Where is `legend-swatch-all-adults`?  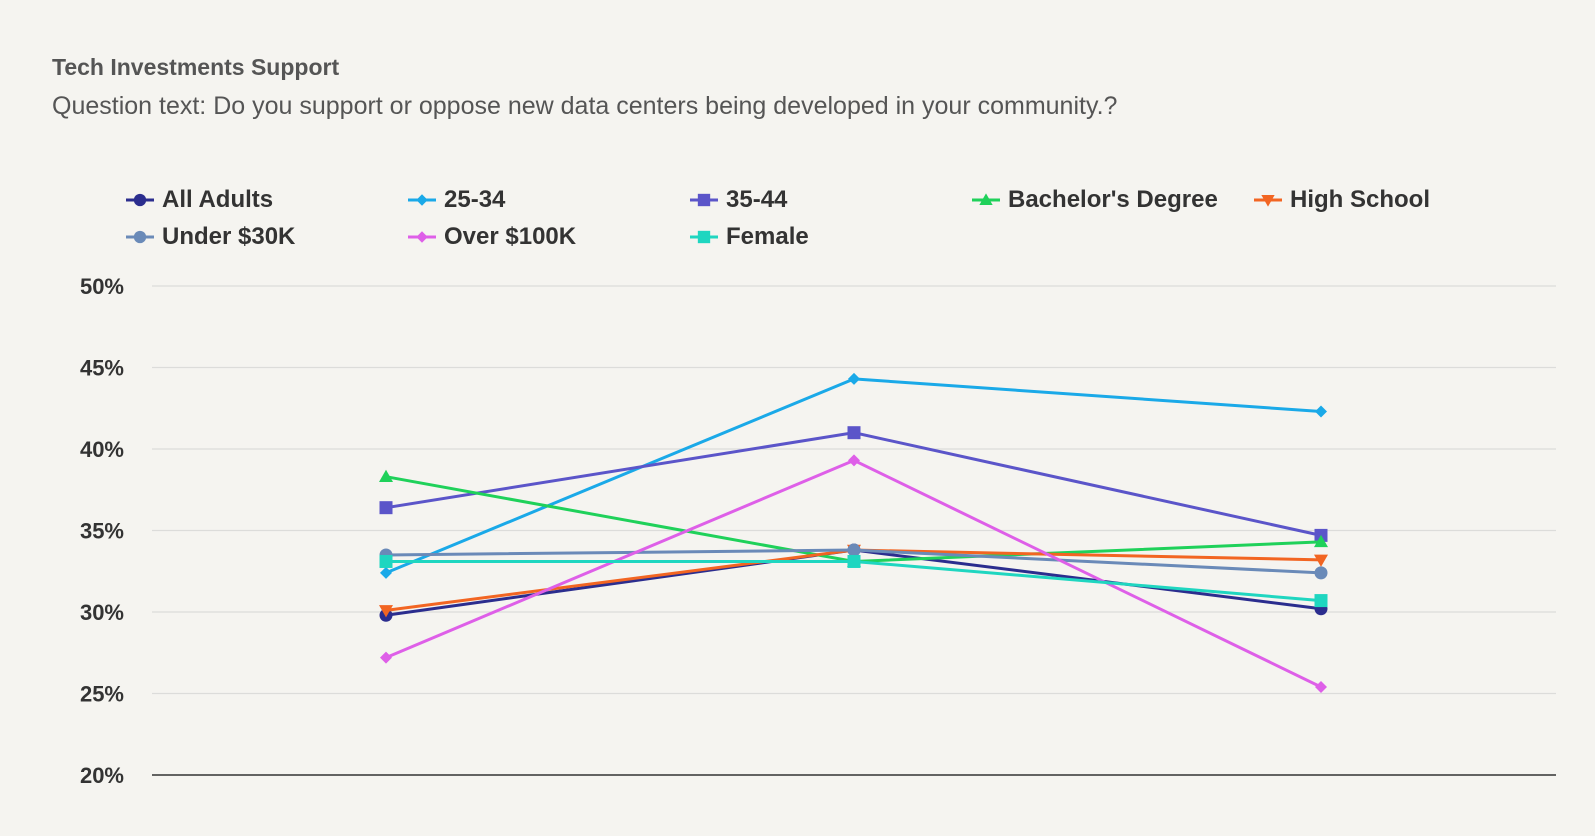
legend-swatch-all-adults is located at coordinates (140, 200).